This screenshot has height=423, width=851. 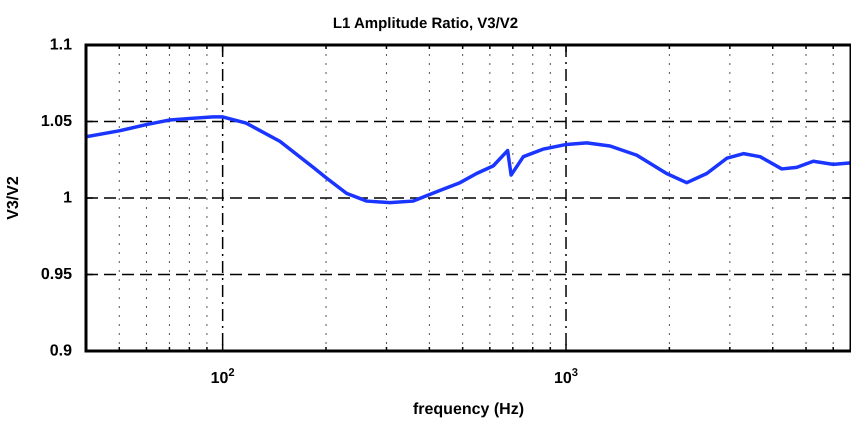 What do you see at coordinates (61, 351) in the screenshot?
I see `y-tick-label: 0.9` at bounding box center [61, 351].